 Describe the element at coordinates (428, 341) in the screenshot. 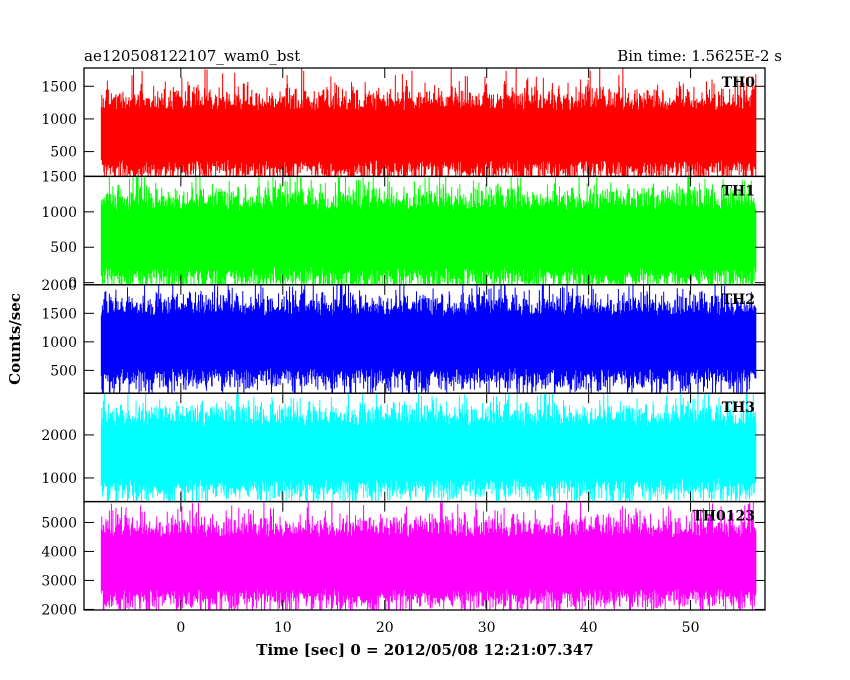

I see `series-core-th2` at that location.